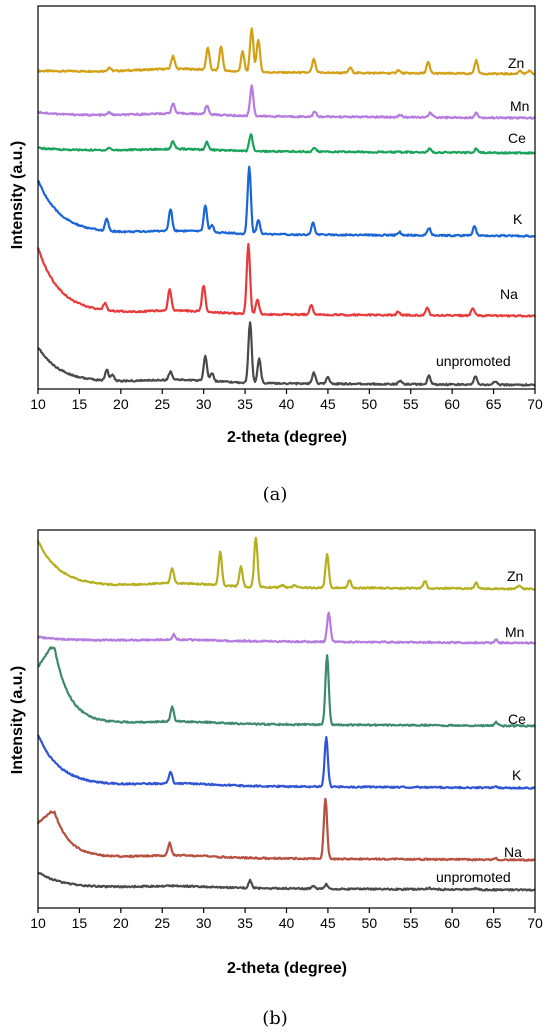 The width and height of the screenshot is (550, 1035). What do you see at coordinates (275, 494) in the screenshot?
I see `panel-a-caption: (a)` at bounding box center [275, 494].